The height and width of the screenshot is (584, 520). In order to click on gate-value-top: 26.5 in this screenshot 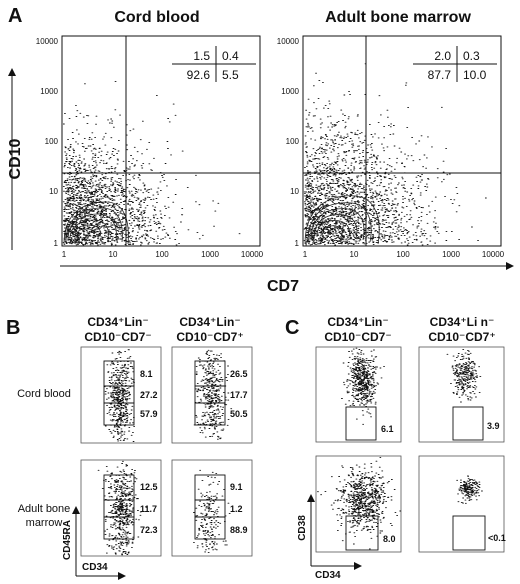, I will do `click(239, 374)`.